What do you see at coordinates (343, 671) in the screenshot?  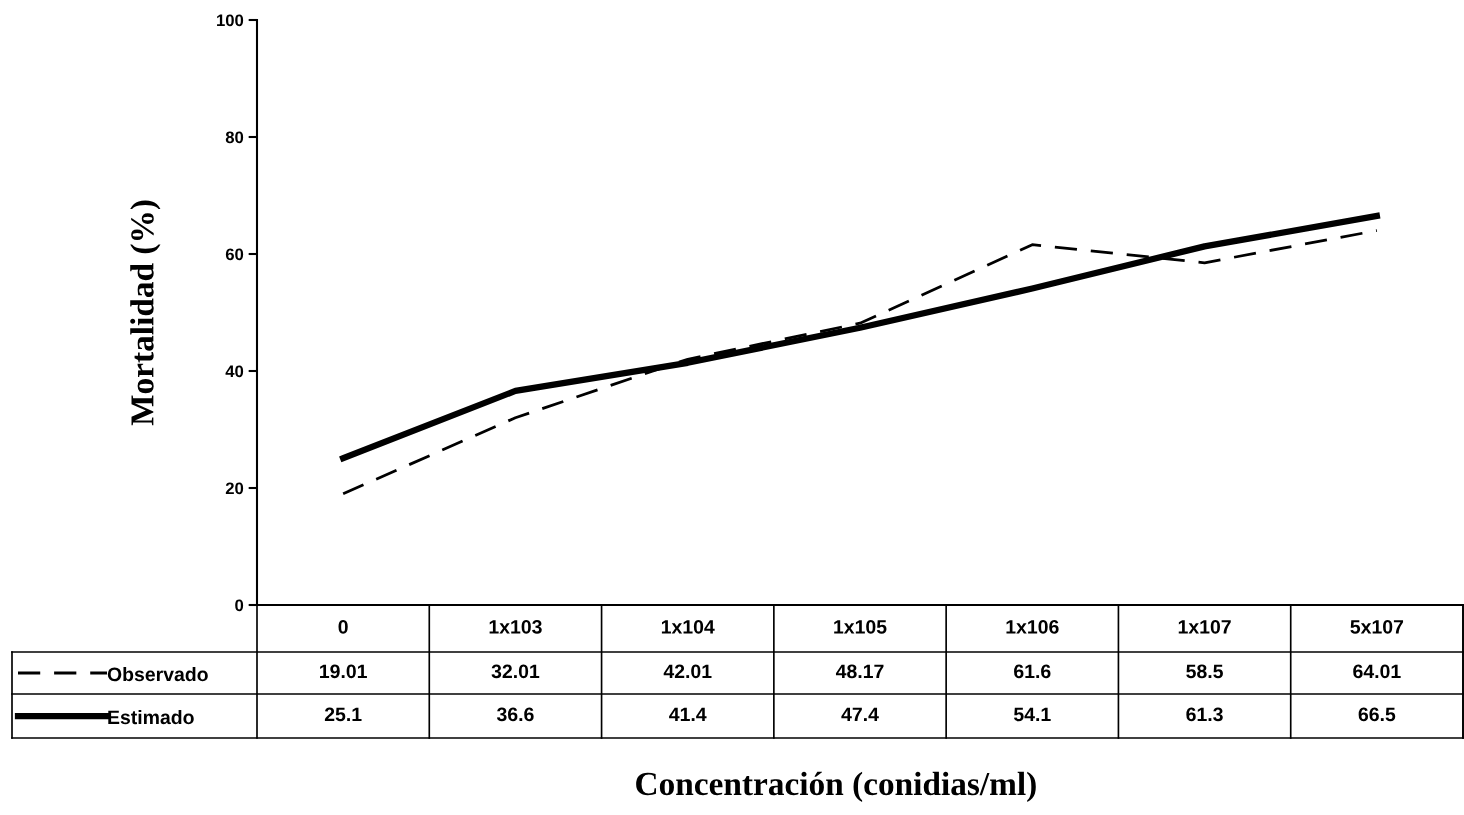 I see `data-label: 19.01` at bounding box center [343, 671].